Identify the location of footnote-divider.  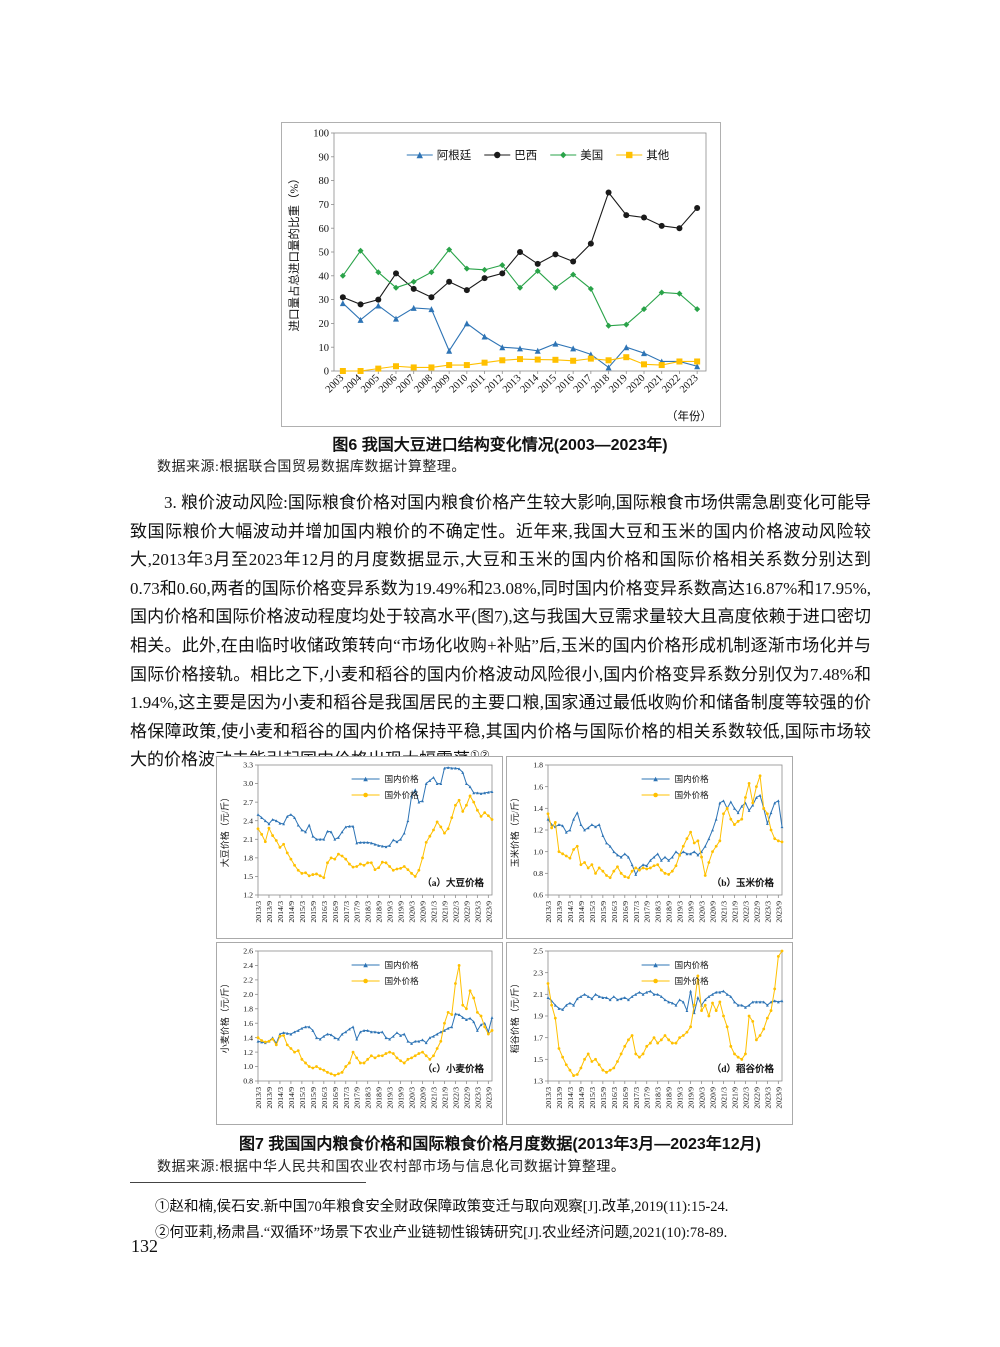
(248, 1182).